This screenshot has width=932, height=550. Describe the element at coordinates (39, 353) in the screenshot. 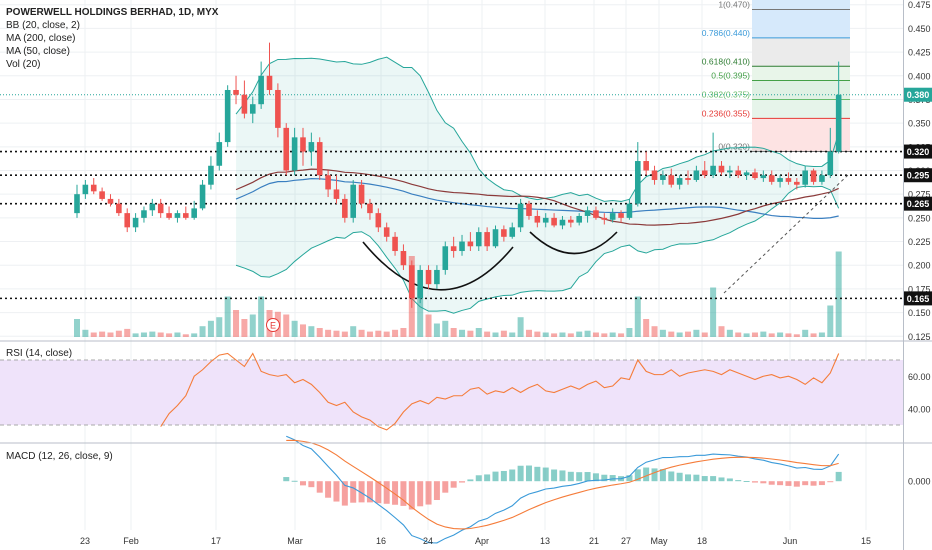

I see `legend-rsi: RSI (14, close)` at that location.